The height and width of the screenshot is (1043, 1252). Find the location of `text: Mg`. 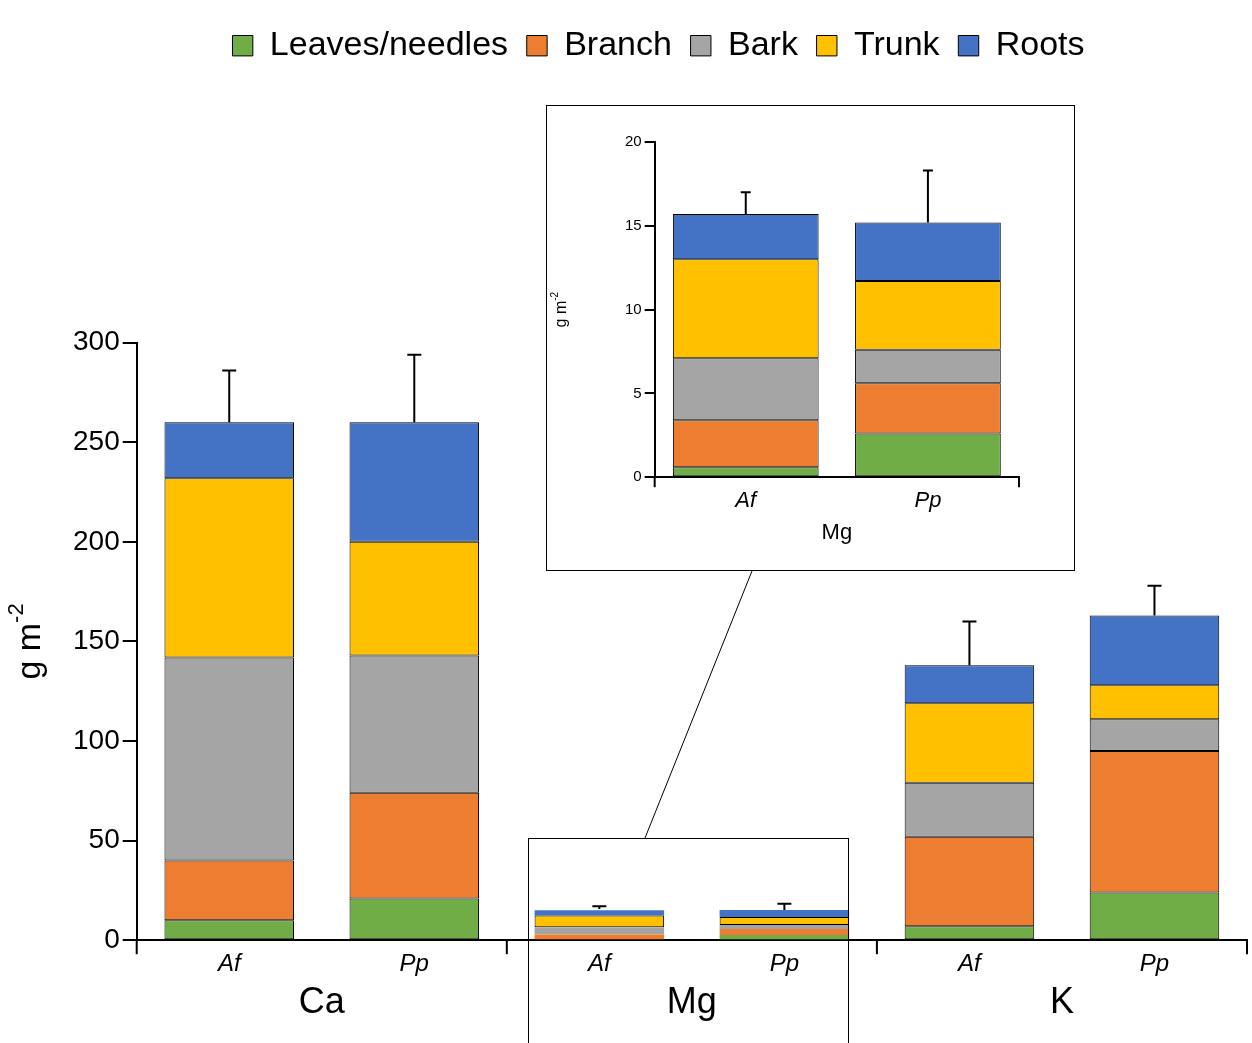

text: Mg is located at coordinates (691, 1001).